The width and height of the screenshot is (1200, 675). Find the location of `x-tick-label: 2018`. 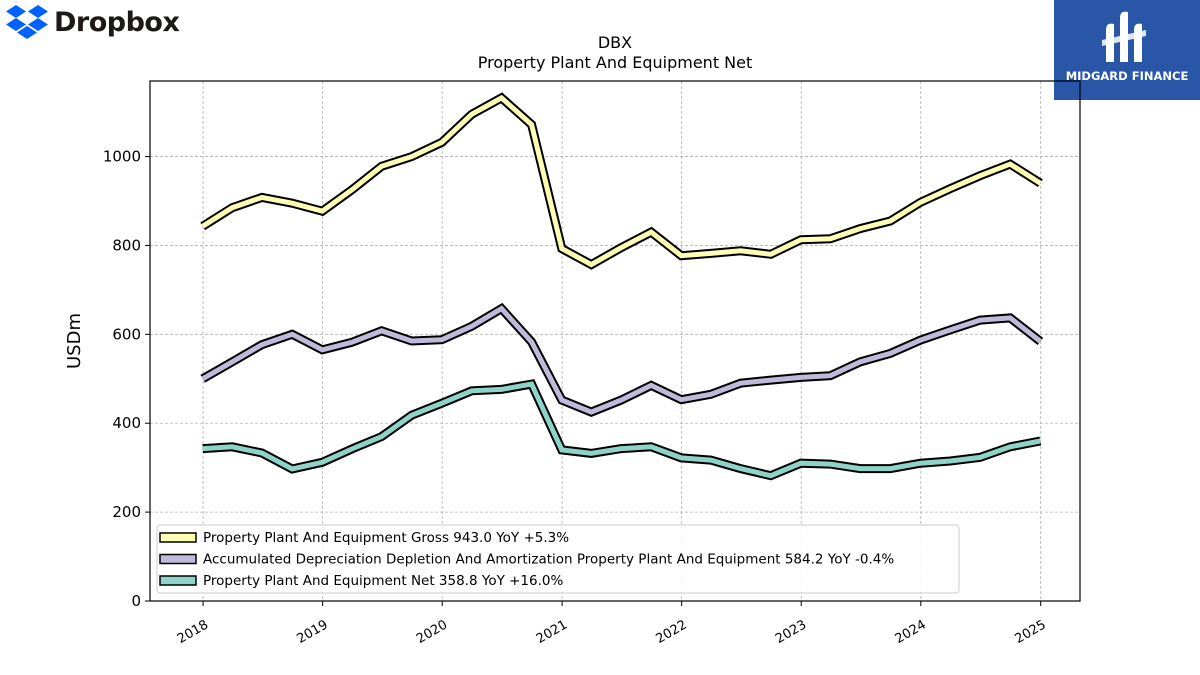

x-tick-label: 2018 is located at coordinates (193, 632).